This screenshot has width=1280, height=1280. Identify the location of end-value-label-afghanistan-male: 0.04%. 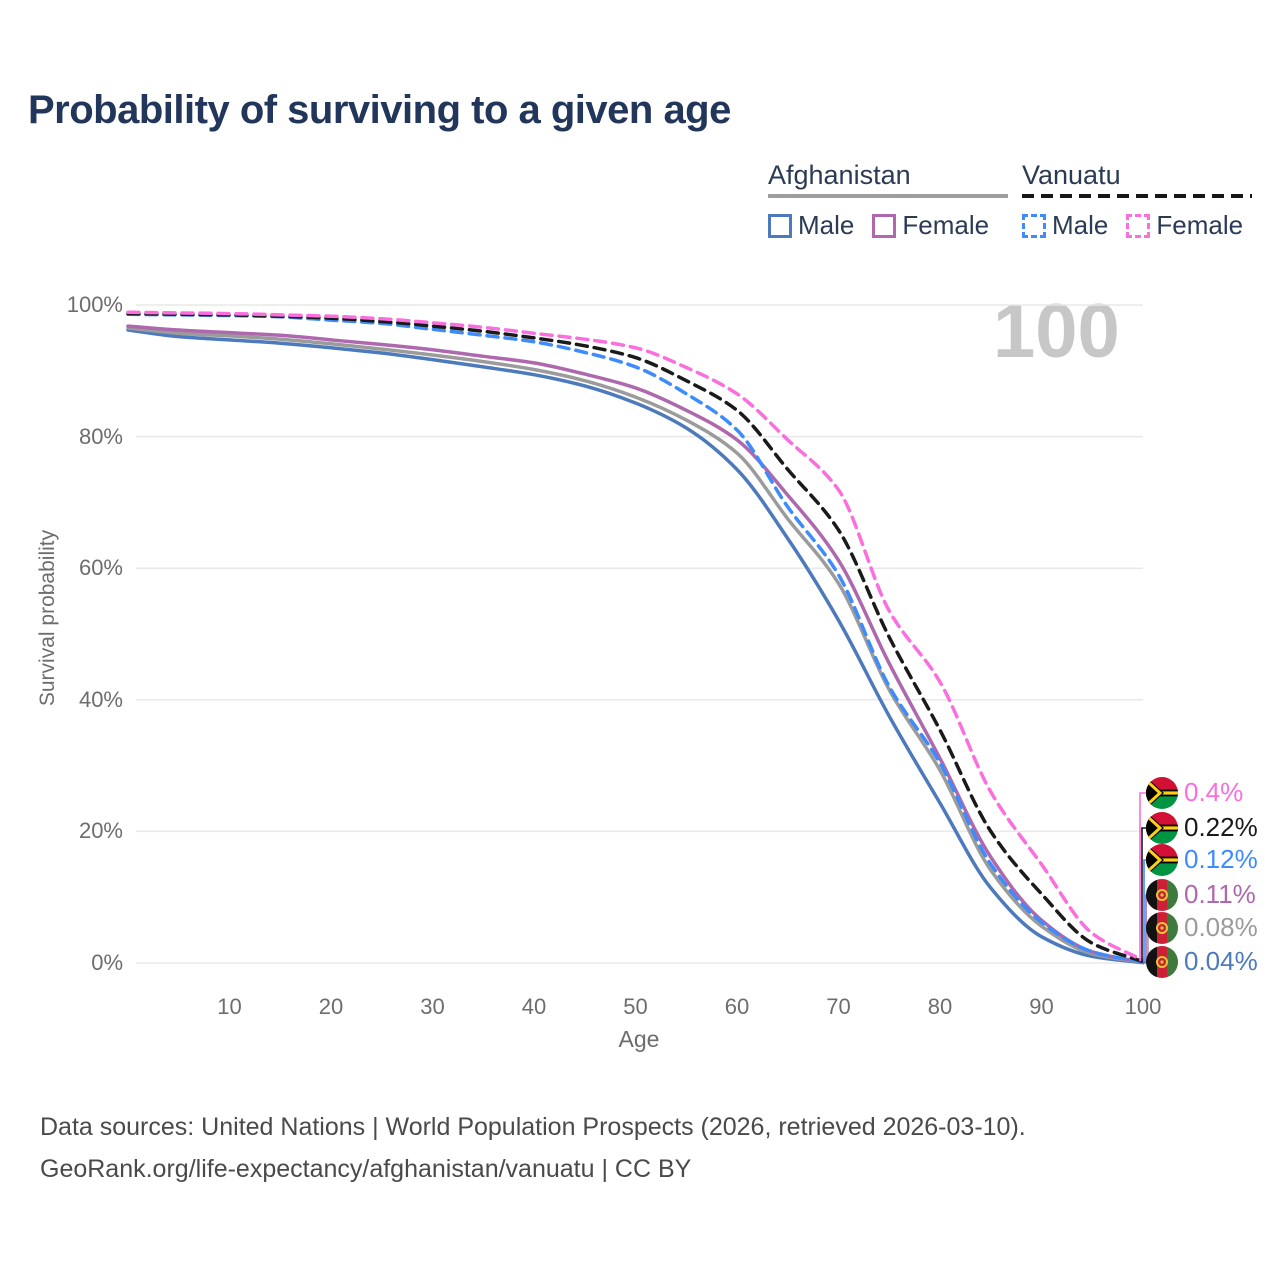
(1221, 961).